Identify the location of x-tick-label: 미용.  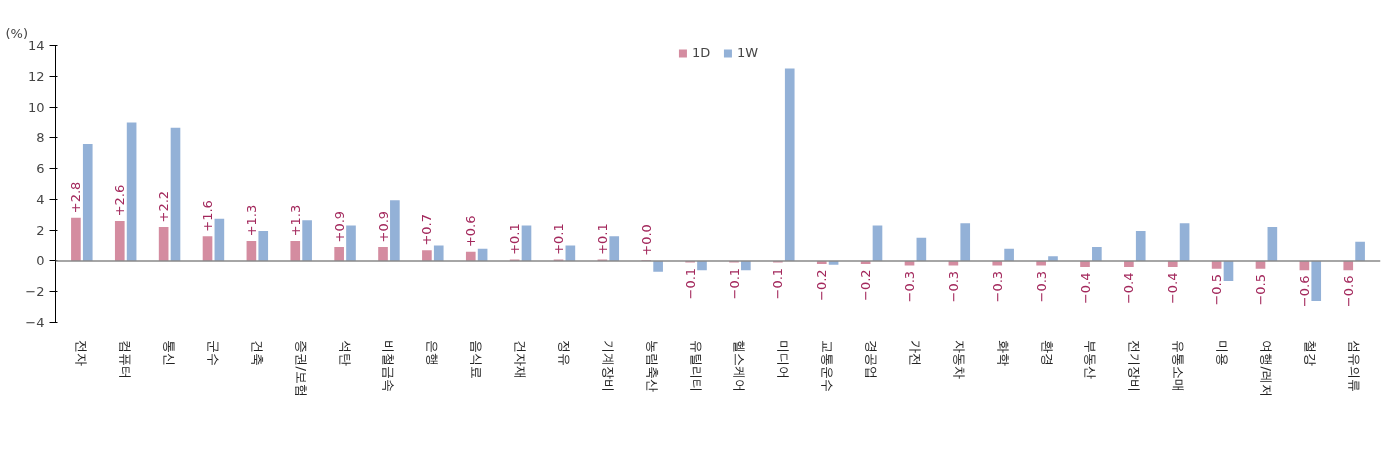
(1223, 353).